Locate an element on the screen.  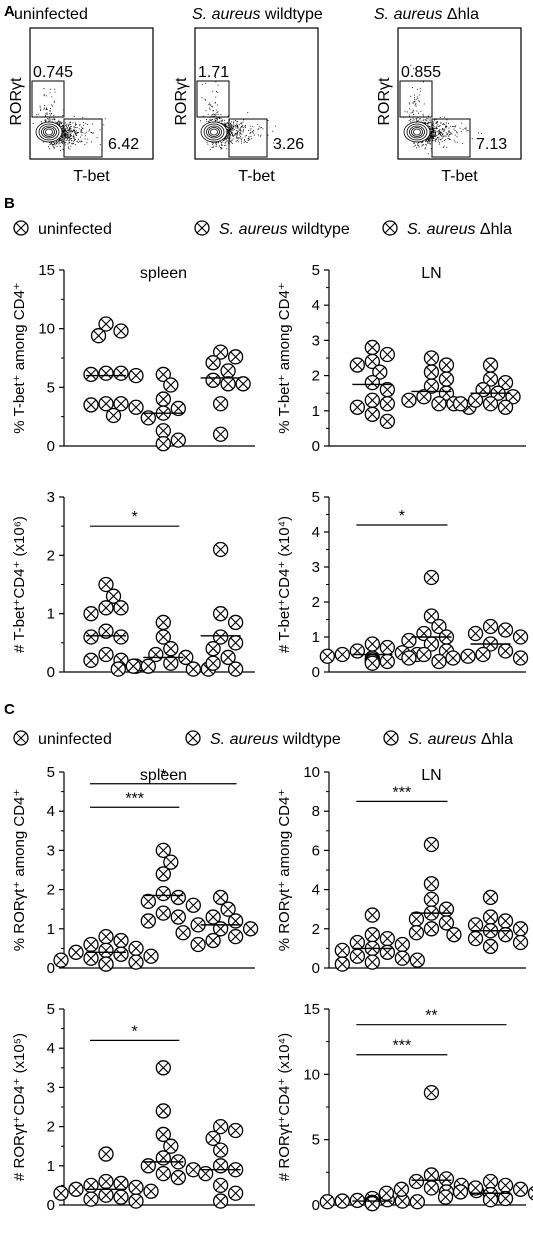
flow-plot-title: S. aureus Δhla is located at coordinates (426, 14).